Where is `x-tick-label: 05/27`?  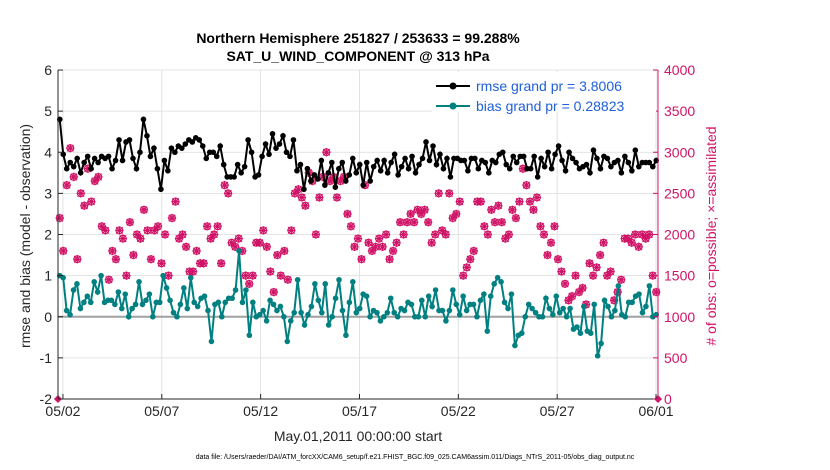
x-tick-label: 05/27 is located at coordinates (557, 411).